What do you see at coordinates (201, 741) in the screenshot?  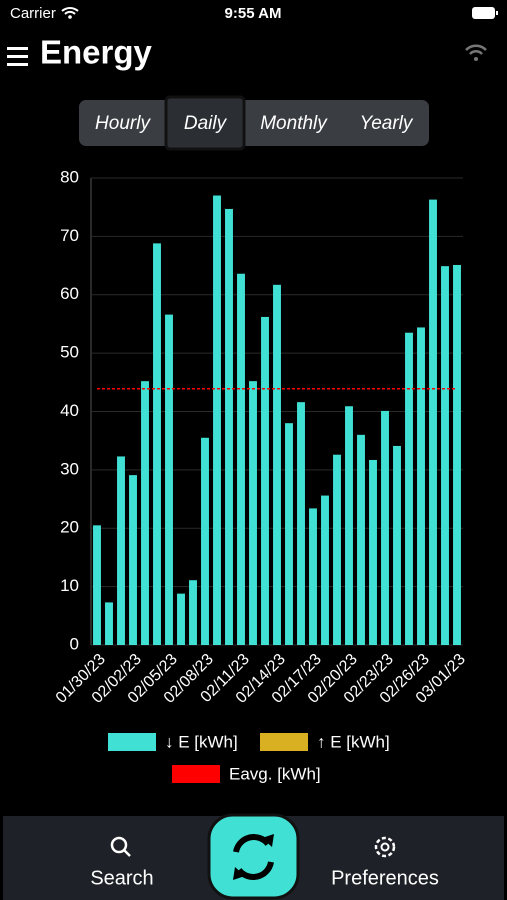 I see `legend-label: ↓ E [kWh]` at bounding box center [201, 741].